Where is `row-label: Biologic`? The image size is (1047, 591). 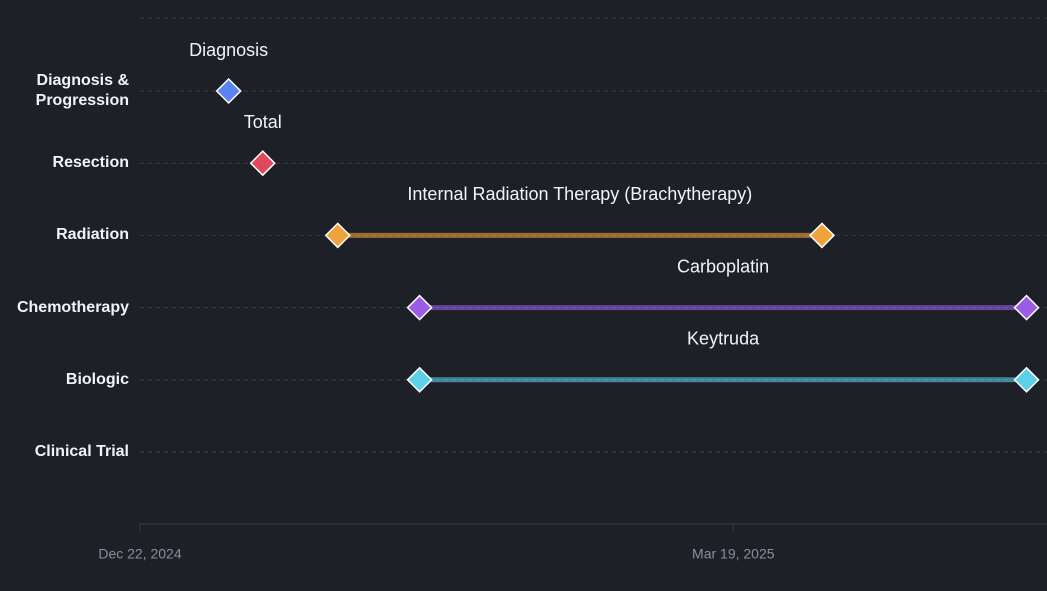
row-label: Biologic is located at coordinates (97, 379).